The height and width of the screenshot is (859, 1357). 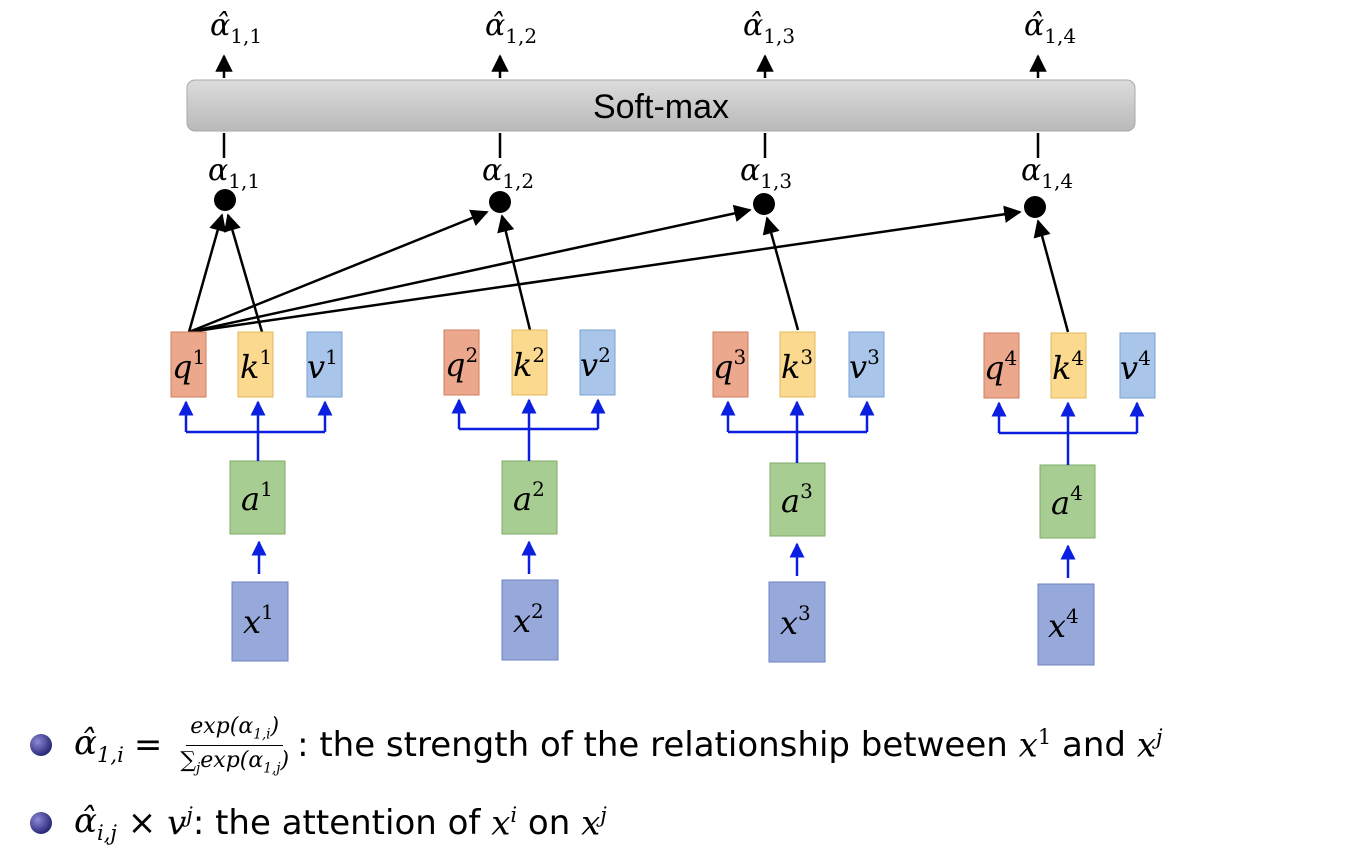 I want to click on q-label-2: q2, so click(x=461, y=363).